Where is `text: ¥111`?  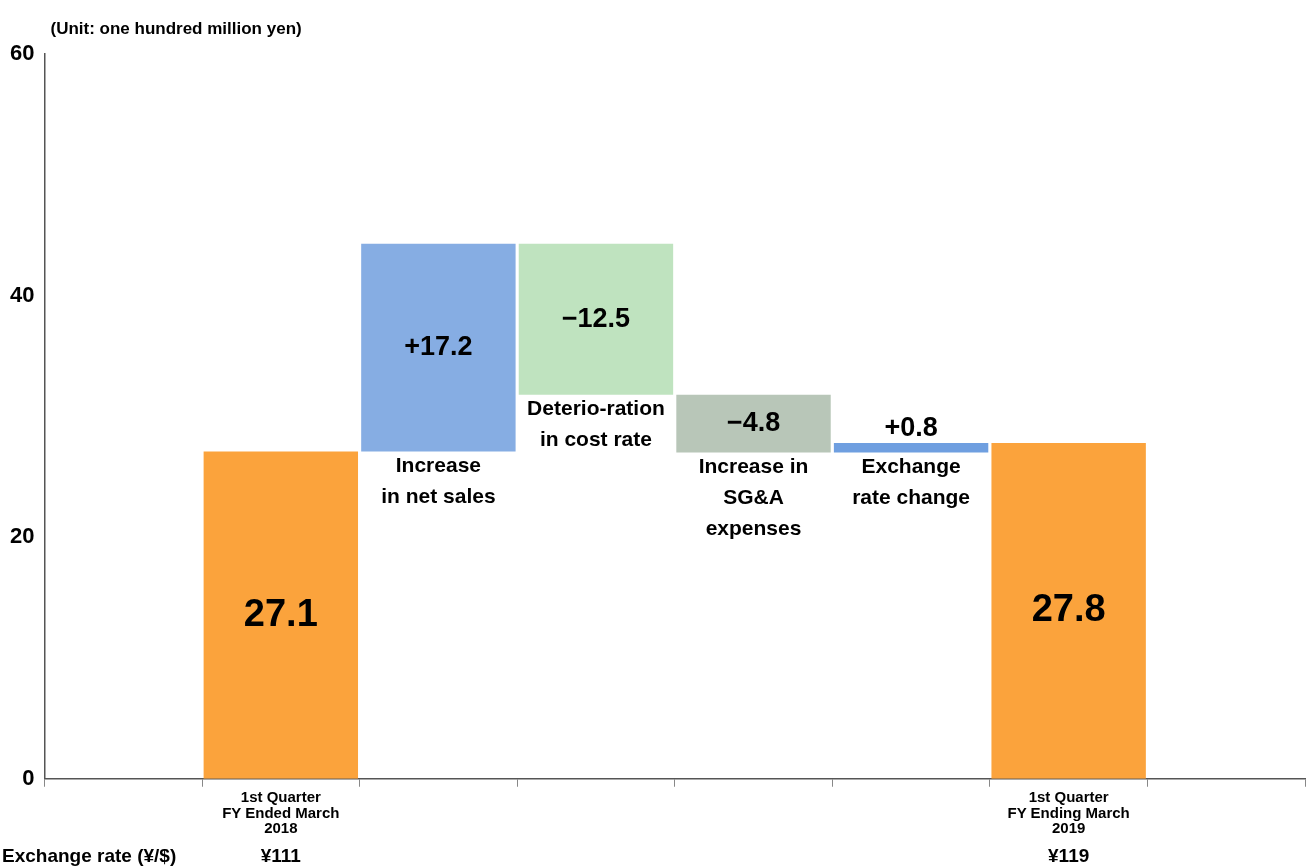 text: ¥111 is located at coordinates (281, 855).